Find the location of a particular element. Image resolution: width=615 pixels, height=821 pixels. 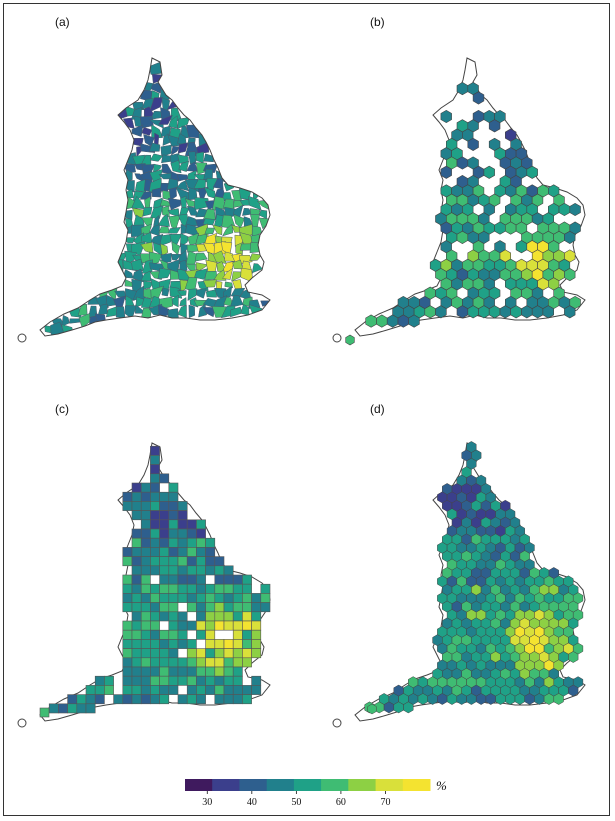

legend-tick-label: 40 is located at coordinates (252, 802).